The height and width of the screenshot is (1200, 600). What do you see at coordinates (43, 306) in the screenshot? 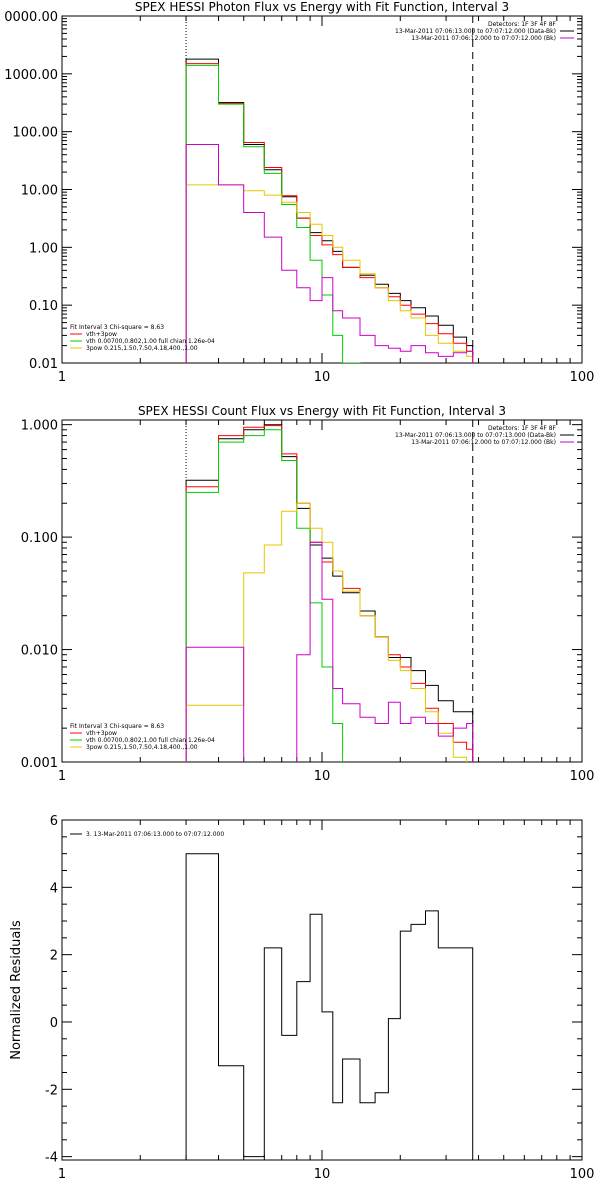
I see `y-tick-label: 0.10` at bounding box center [43, 306].